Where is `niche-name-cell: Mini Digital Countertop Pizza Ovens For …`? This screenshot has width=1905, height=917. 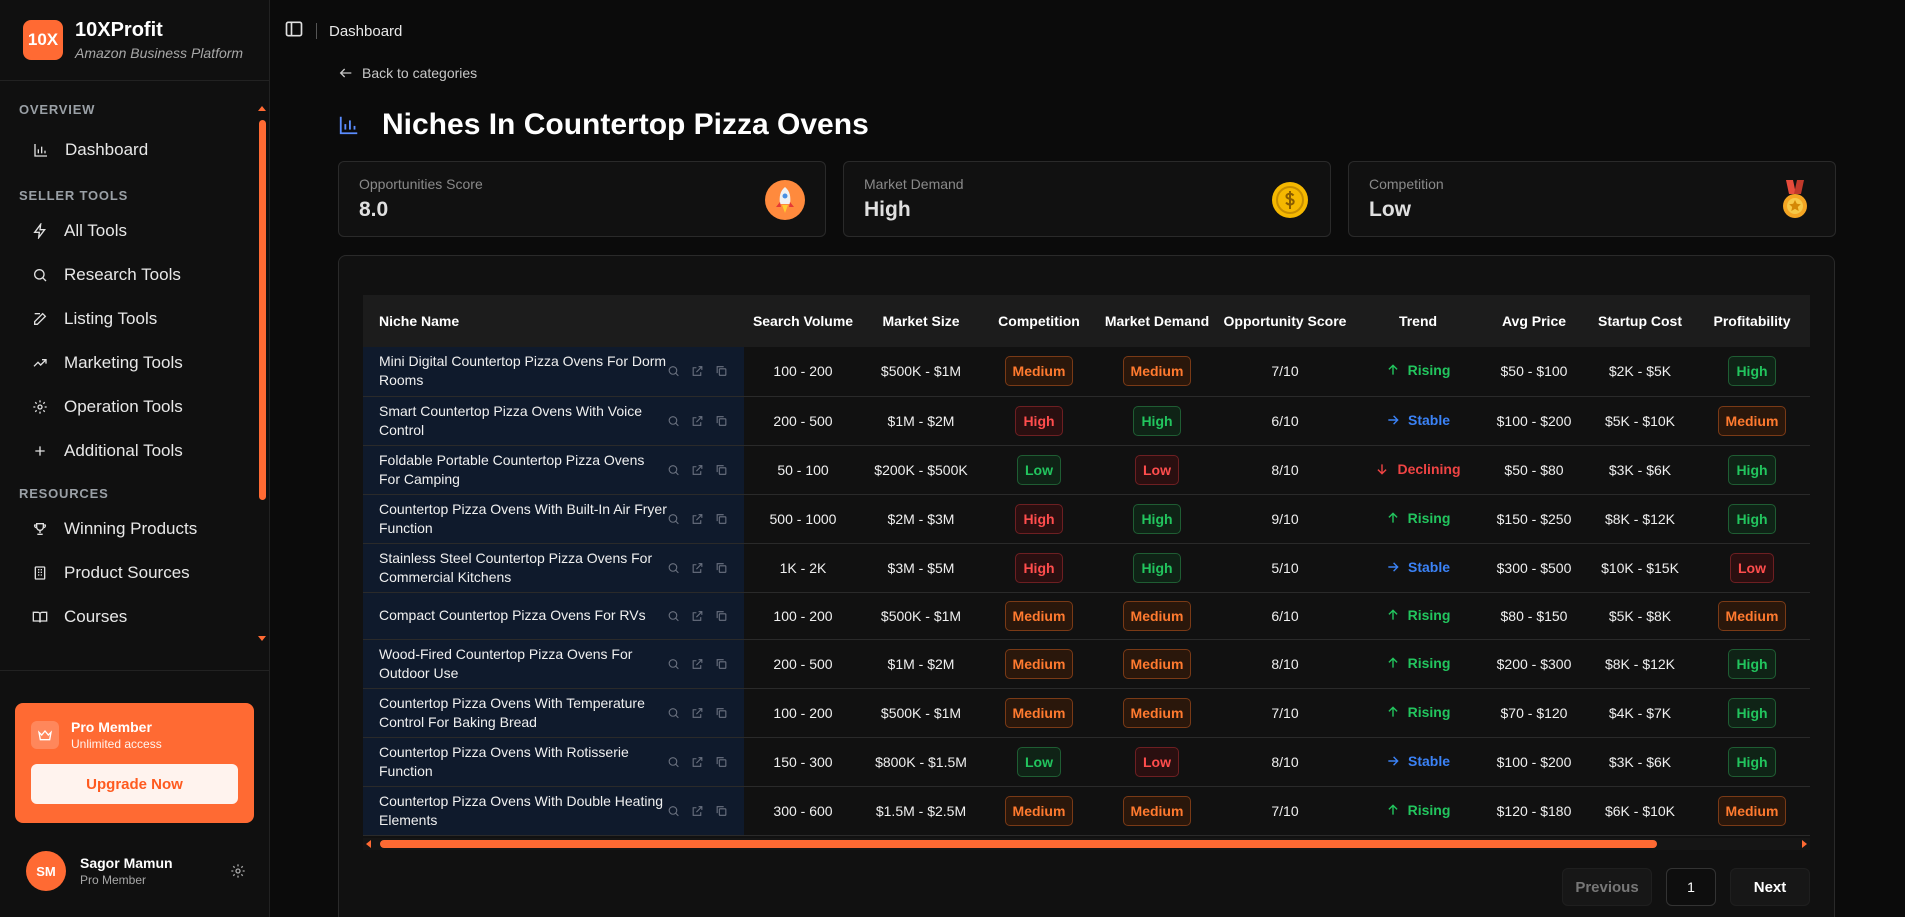 niche-name-cell: Mini Digital Countertop Pizza Ovens For … is located at coordinates (553, 371).